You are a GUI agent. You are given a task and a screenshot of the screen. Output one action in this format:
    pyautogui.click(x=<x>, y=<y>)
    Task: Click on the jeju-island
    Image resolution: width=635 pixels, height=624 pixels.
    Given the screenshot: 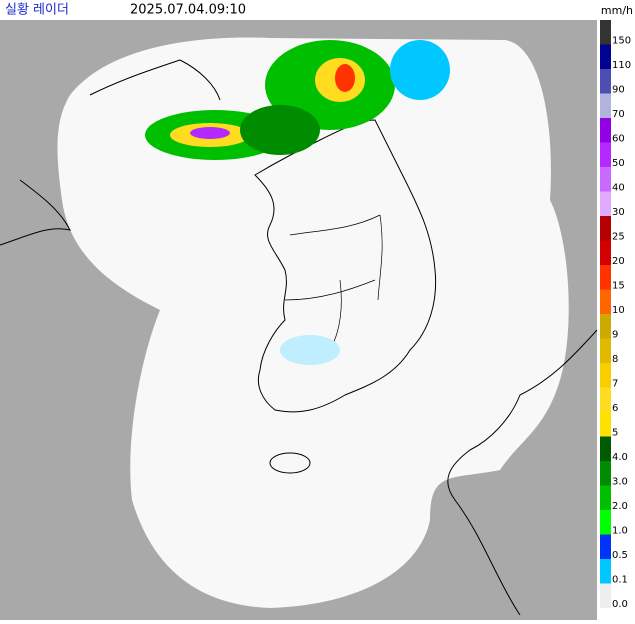 What is the action you would take?
    pyautogui.click(x=290, y=463)
    